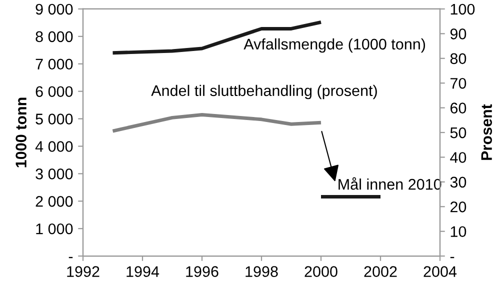  Describe the element at coordinates (458, 58) in the screenshot. I see `y2-tick-label: 80` at that location.